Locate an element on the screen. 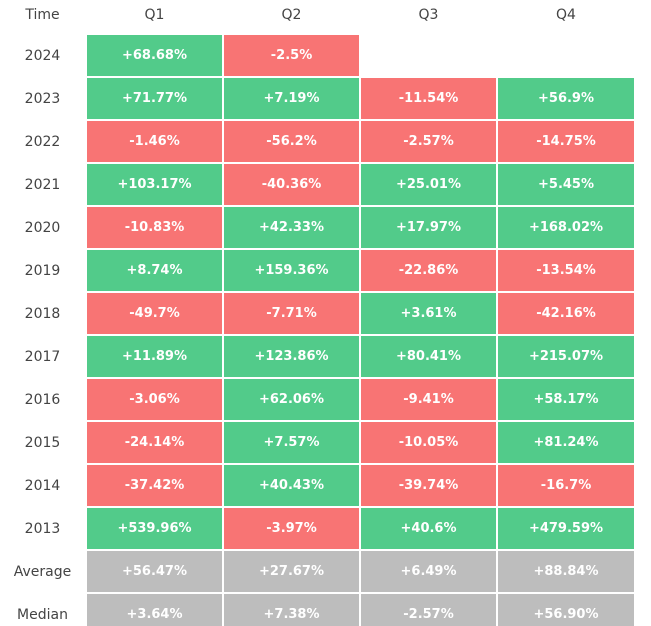 This screenshot has width=651, height=626. row-label: Average is located at coordinates (42, 571).